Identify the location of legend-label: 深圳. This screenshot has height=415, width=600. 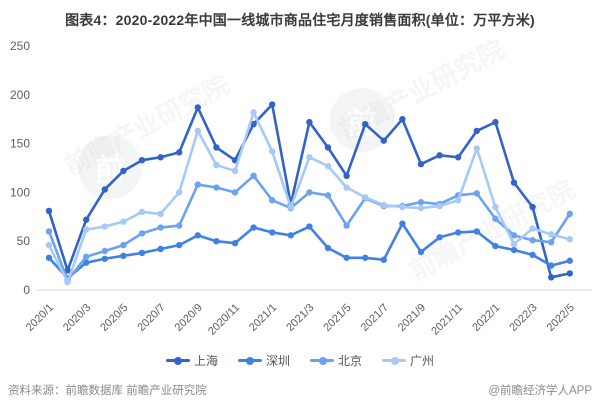
(277, 361).